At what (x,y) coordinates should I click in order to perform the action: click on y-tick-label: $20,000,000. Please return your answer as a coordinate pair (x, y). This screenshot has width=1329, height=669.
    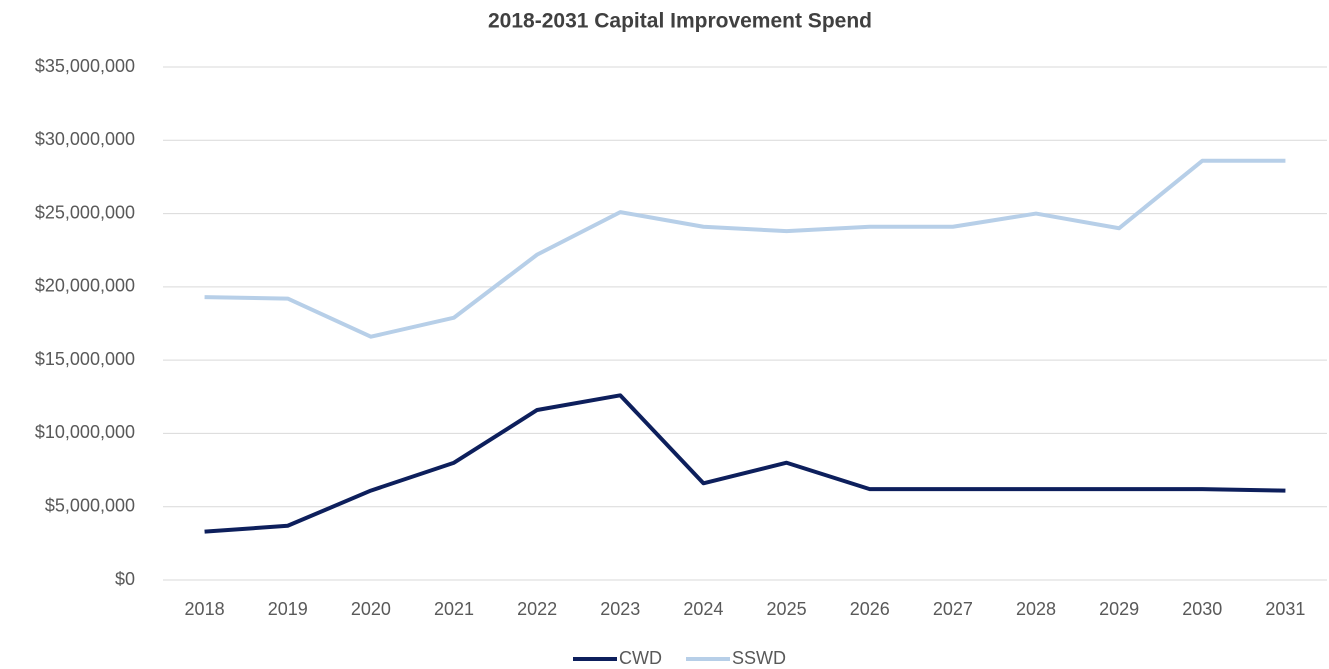
    Looking at the image, I should click on (85, 286).